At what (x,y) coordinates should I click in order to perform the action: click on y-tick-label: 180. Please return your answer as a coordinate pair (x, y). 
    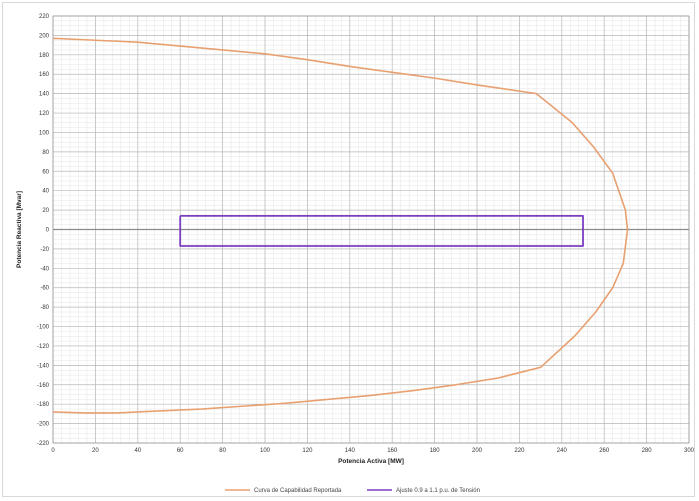
    Looking at the image, I should click on (44, 56).